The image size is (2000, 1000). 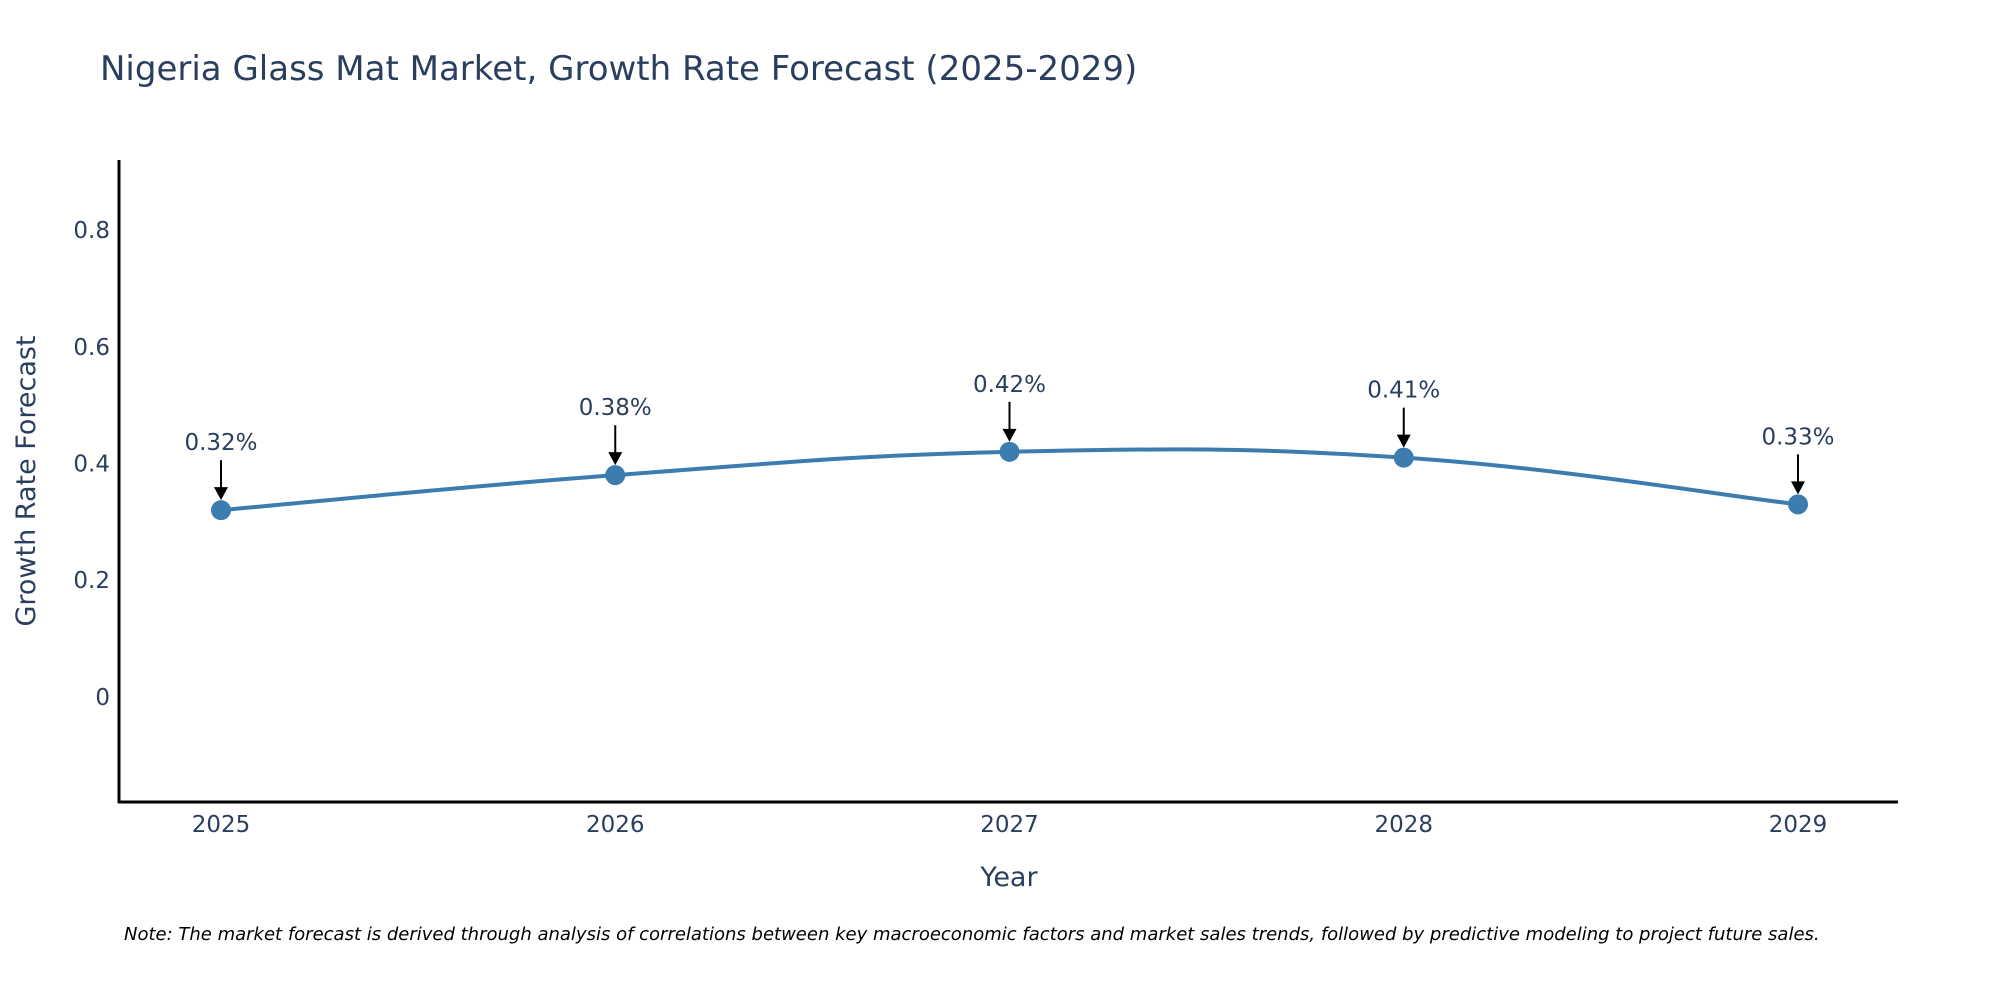 I want to click on x-tick-label: 2028, so click(x=1403, y=825).